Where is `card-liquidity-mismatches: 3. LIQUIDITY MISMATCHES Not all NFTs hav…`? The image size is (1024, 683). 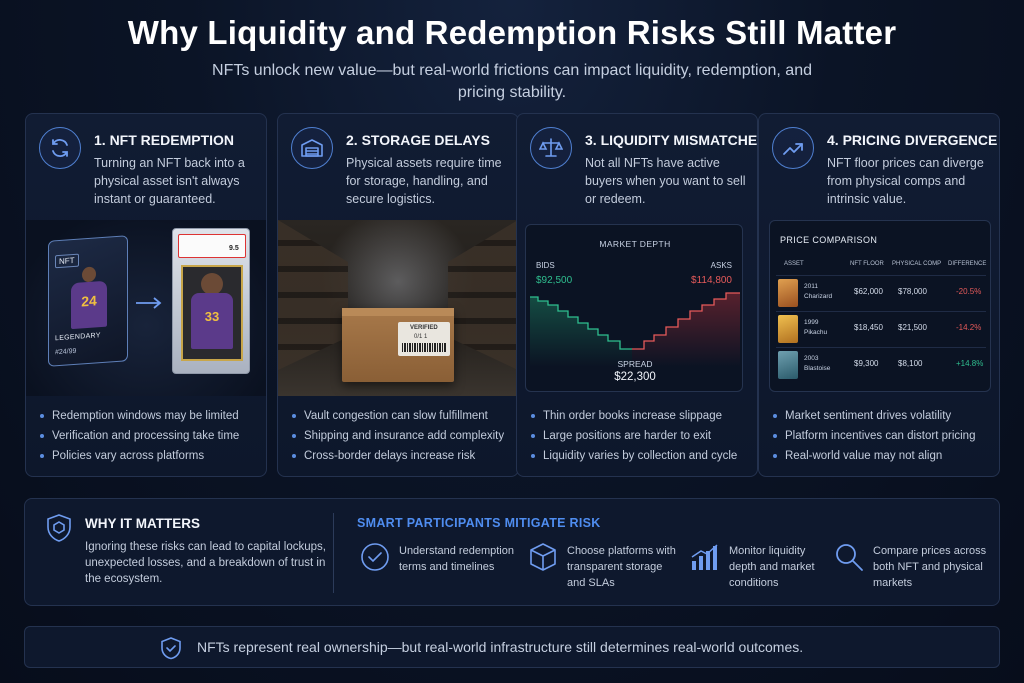
card-liquidity-mismatches: 3. LIQUIDITY MISMATCHES Not all NFTs hav… is located at coordinates (637, 295).